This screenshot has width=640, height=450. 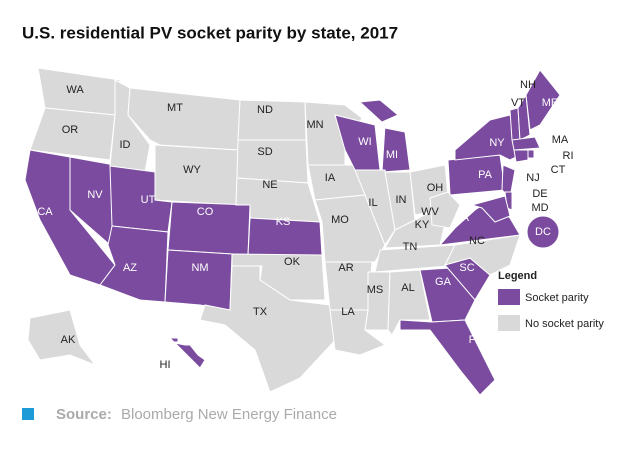 I want to click on state-label: NJ, so click(x=532, y=178).